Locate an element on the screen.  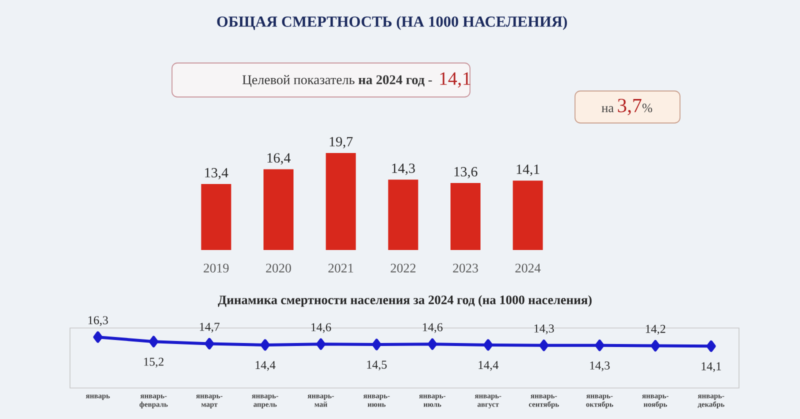
data-label: 13,4 is located at coordinates (216, 174).